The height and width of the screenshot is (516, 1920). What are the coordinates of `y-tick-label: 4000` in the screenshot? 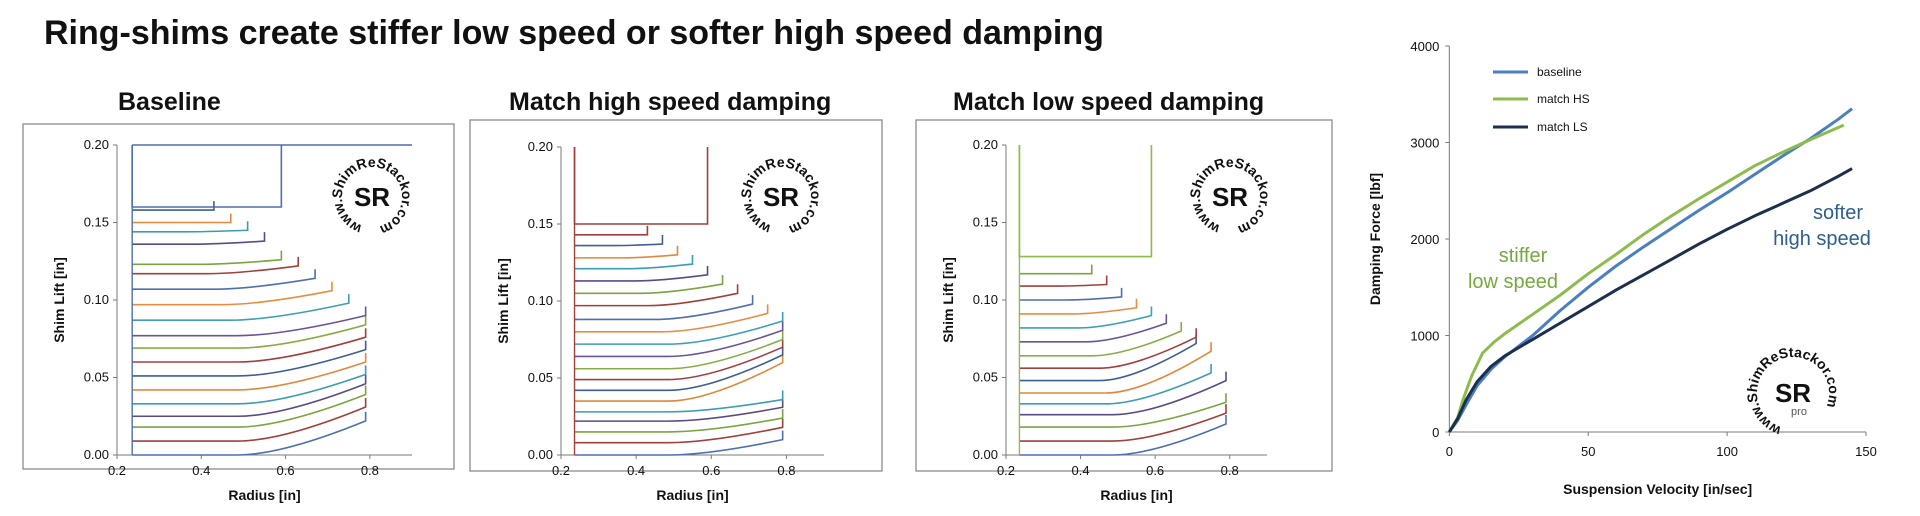 It's located at (1424, 46).